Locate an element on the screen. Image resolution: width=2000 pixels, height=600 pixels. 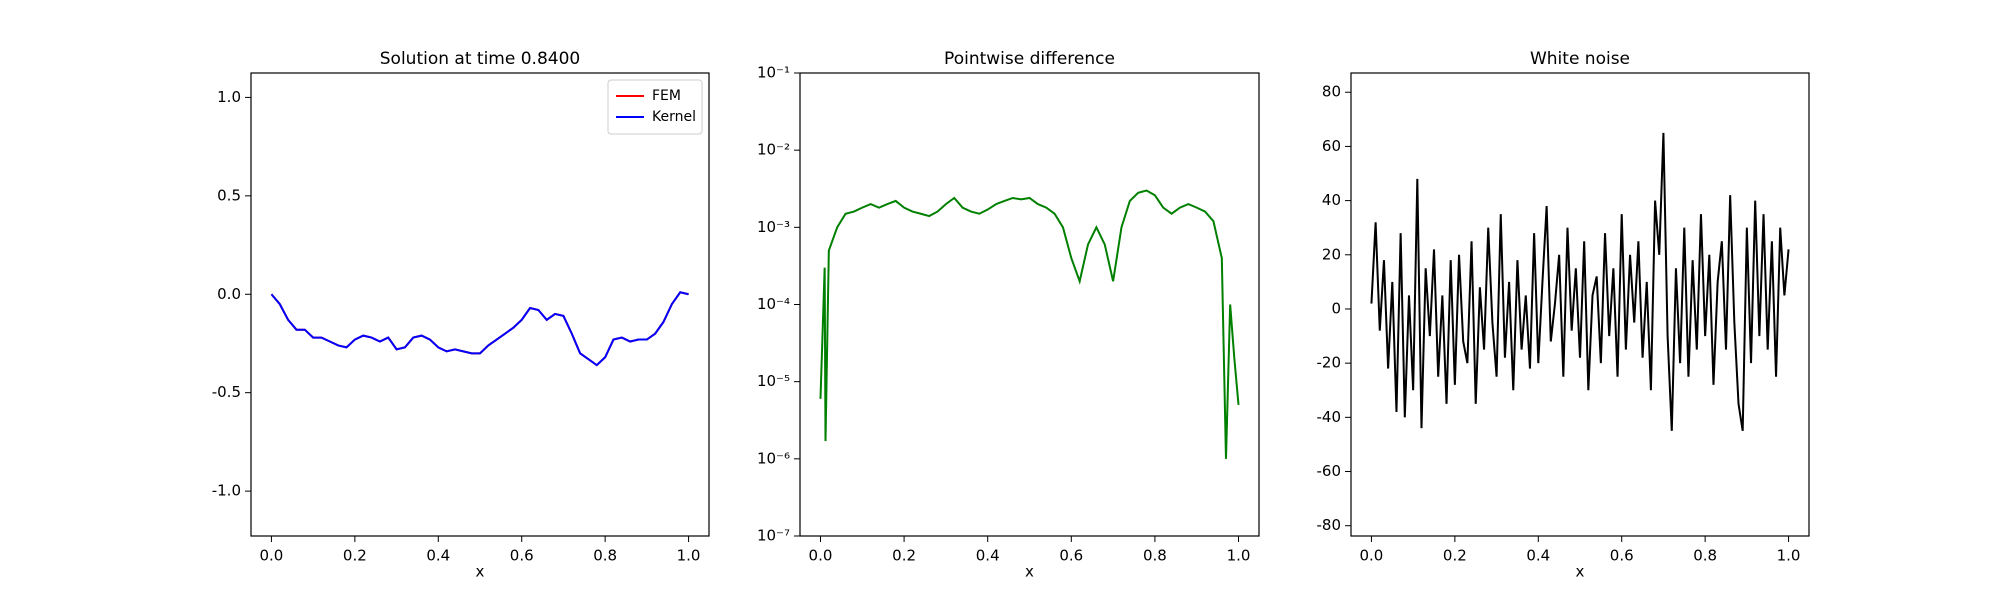
y-tick-label: 0.0 is located at coordinates (229, 294).